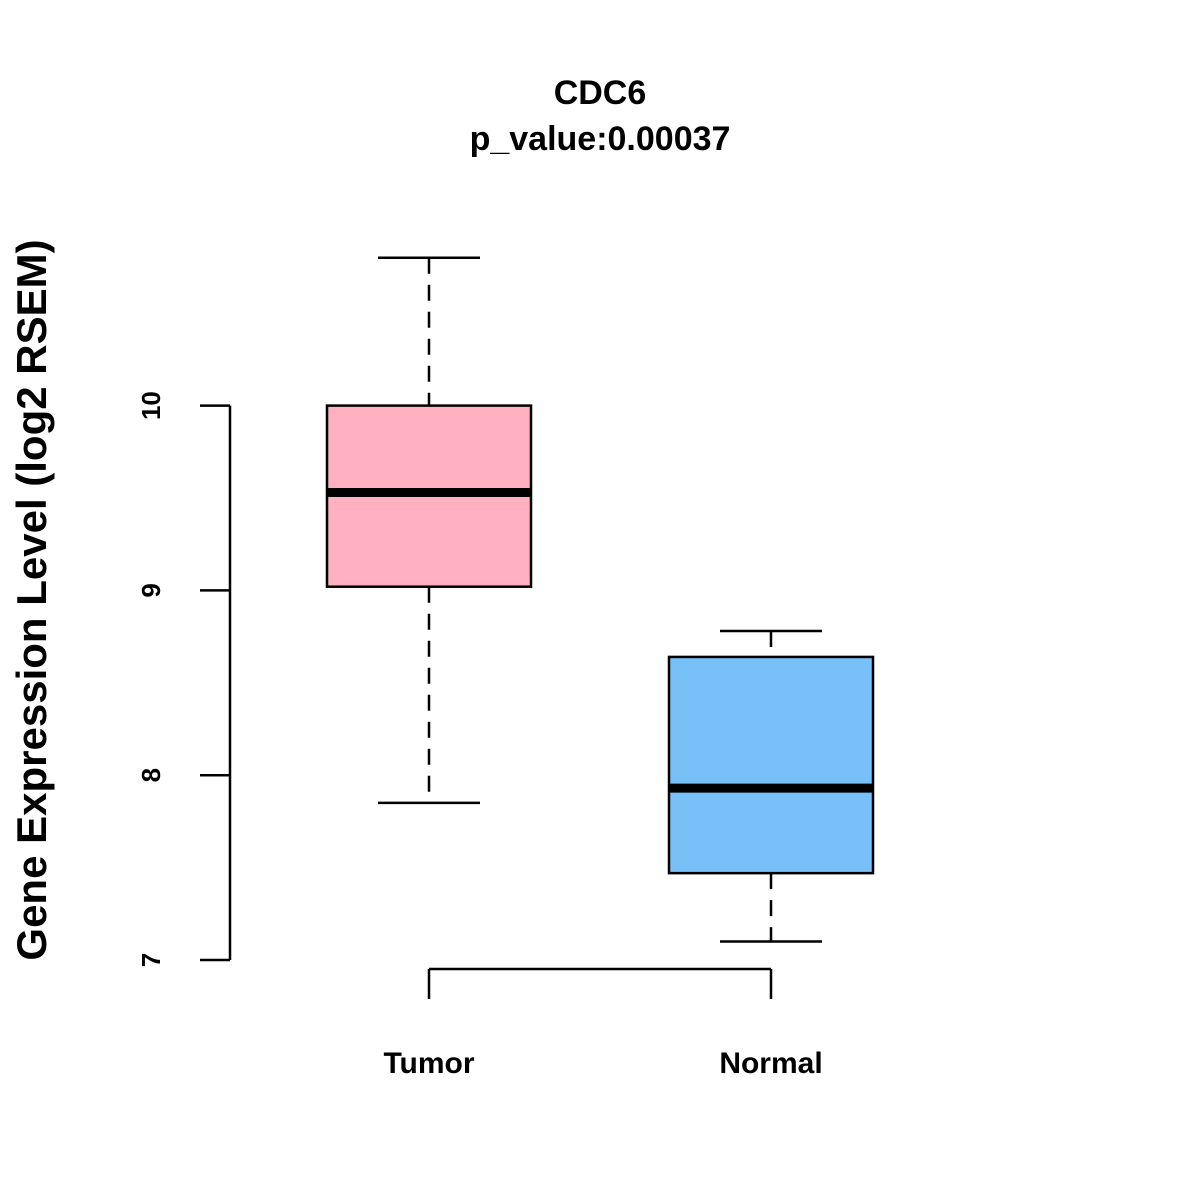  Describe the element at coordinates (151, 590) in the screenshot. I see `y-tick-label: 9` at that location.